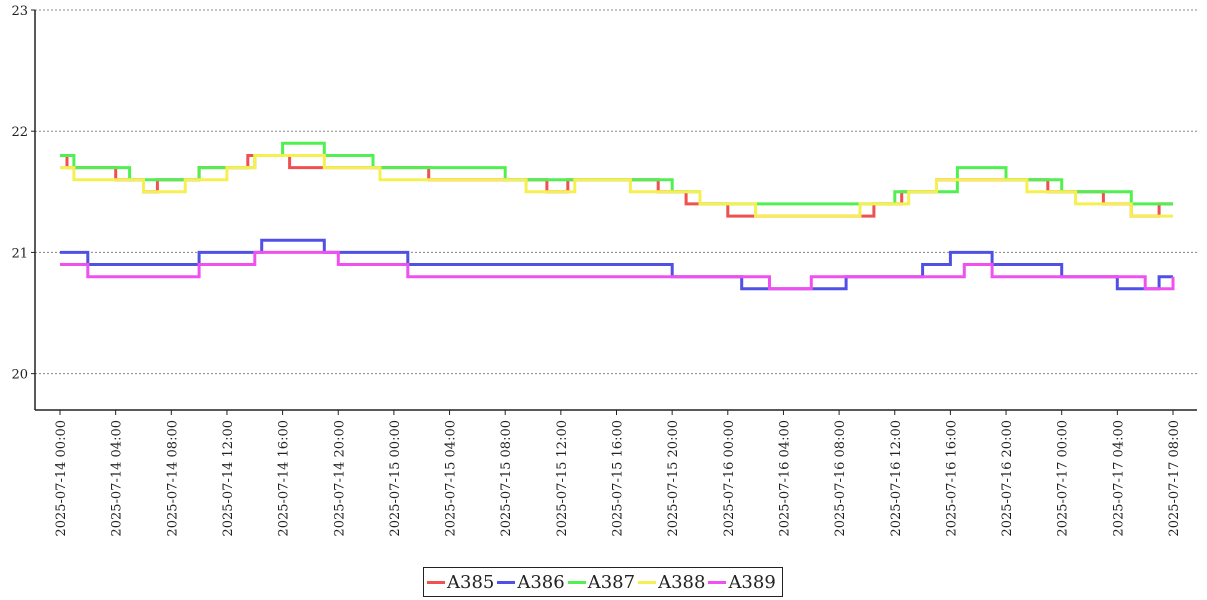  Describe the element at coordinates (1118, 478) in the screenshot. I see `x-tick-label: 2025-07-17 04:00` at that location.